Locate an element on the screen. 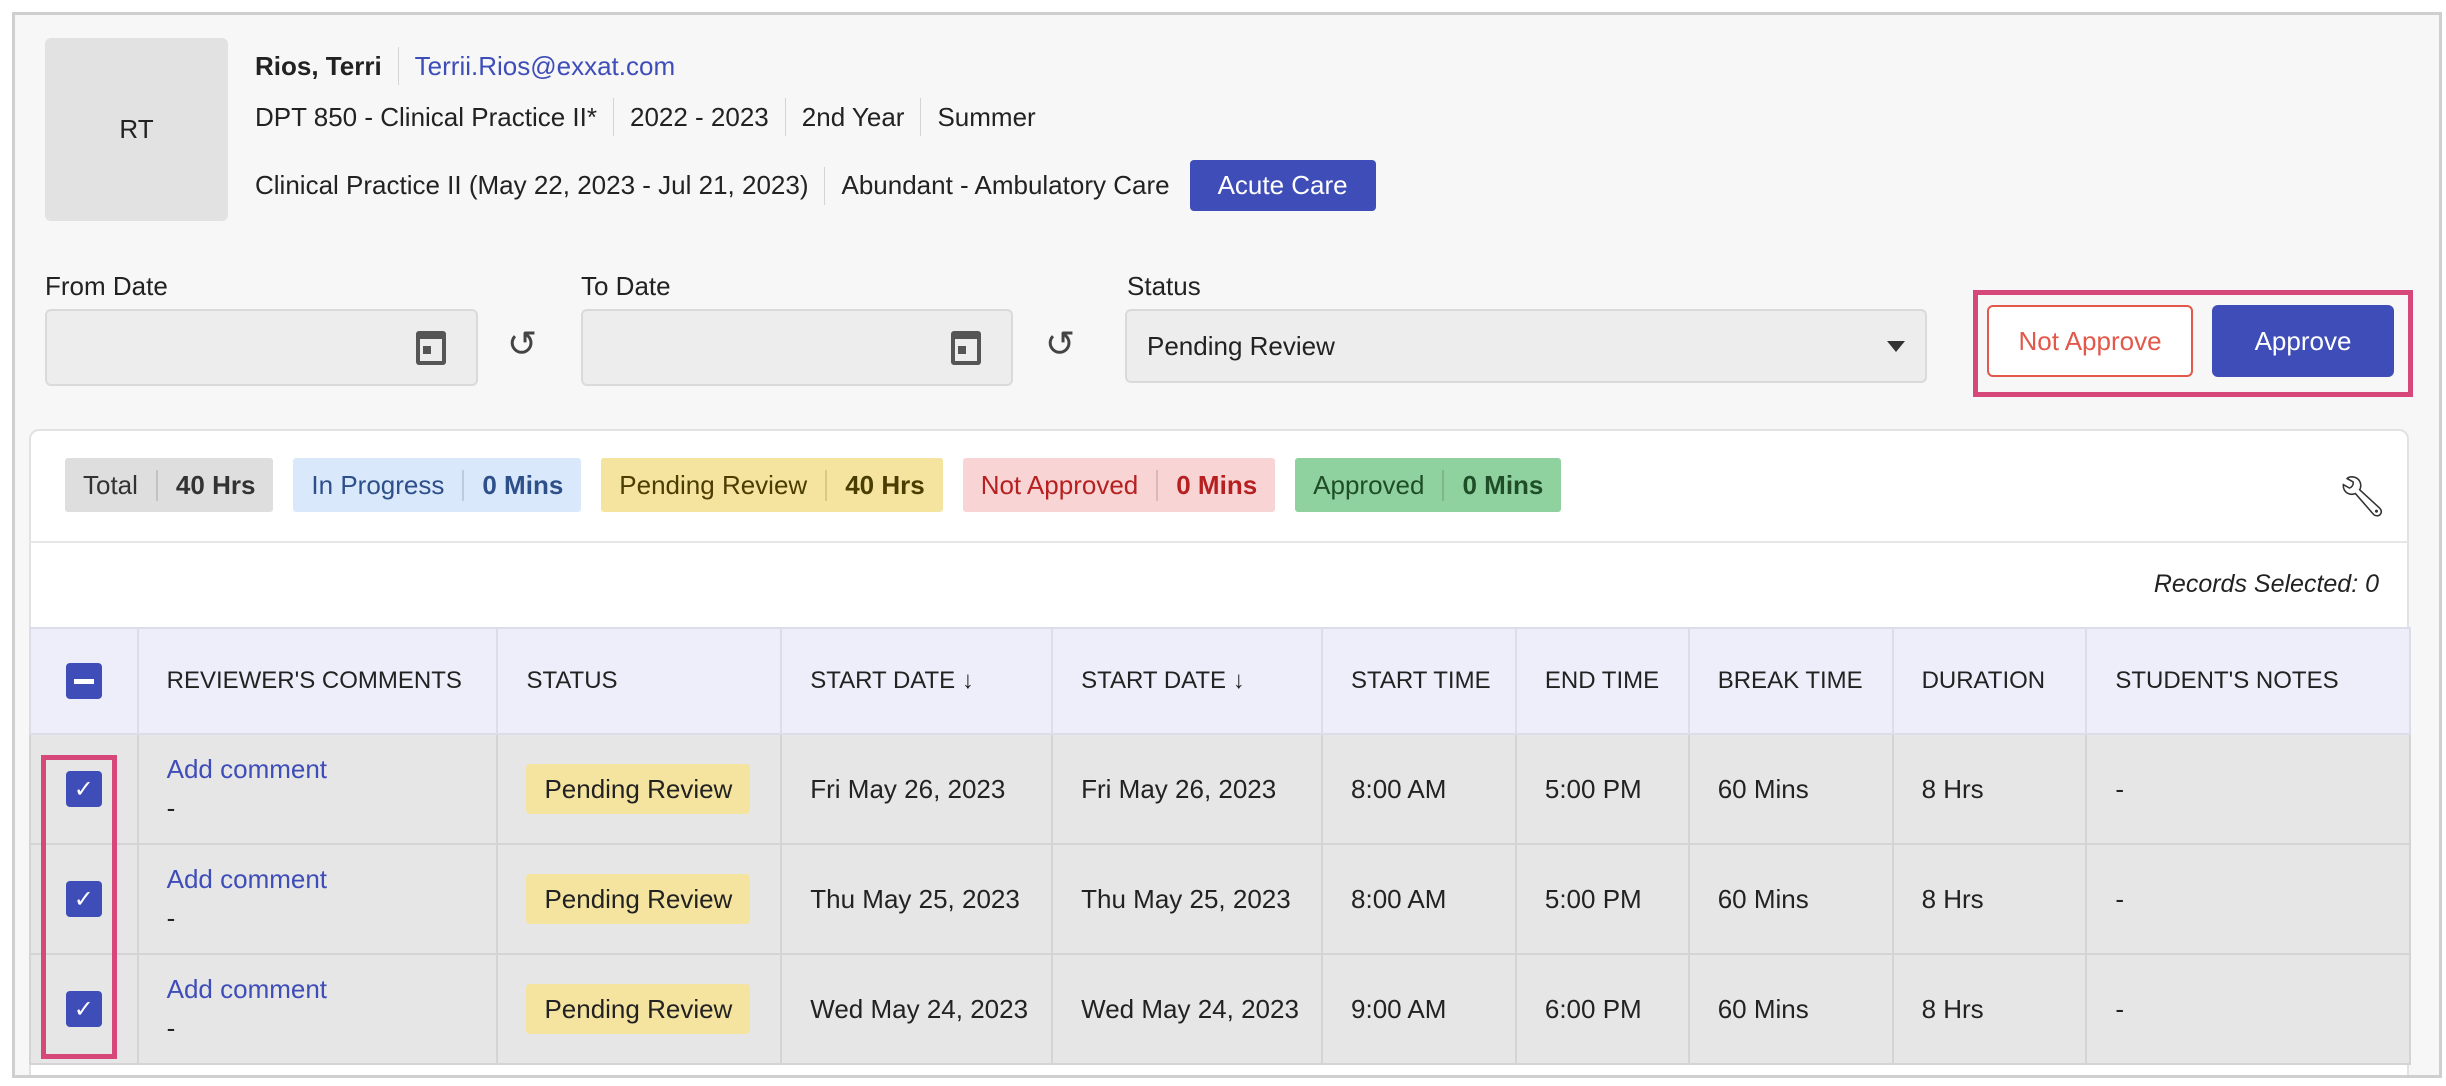 The height and width of the screenshot is (1086, 2446). start-date-cell: Thu May 25, 2023 is located at coordinates (917, 899).